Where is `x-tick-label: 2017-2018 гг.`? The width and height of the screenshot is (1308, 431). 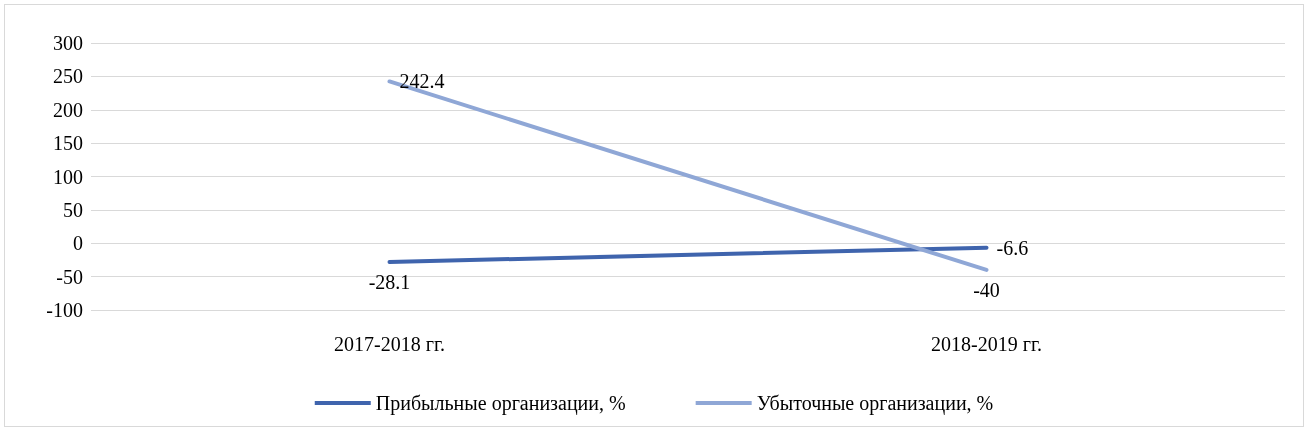
x-tick-label: 2017-2018 гг. is located at coordinates (389, 344).